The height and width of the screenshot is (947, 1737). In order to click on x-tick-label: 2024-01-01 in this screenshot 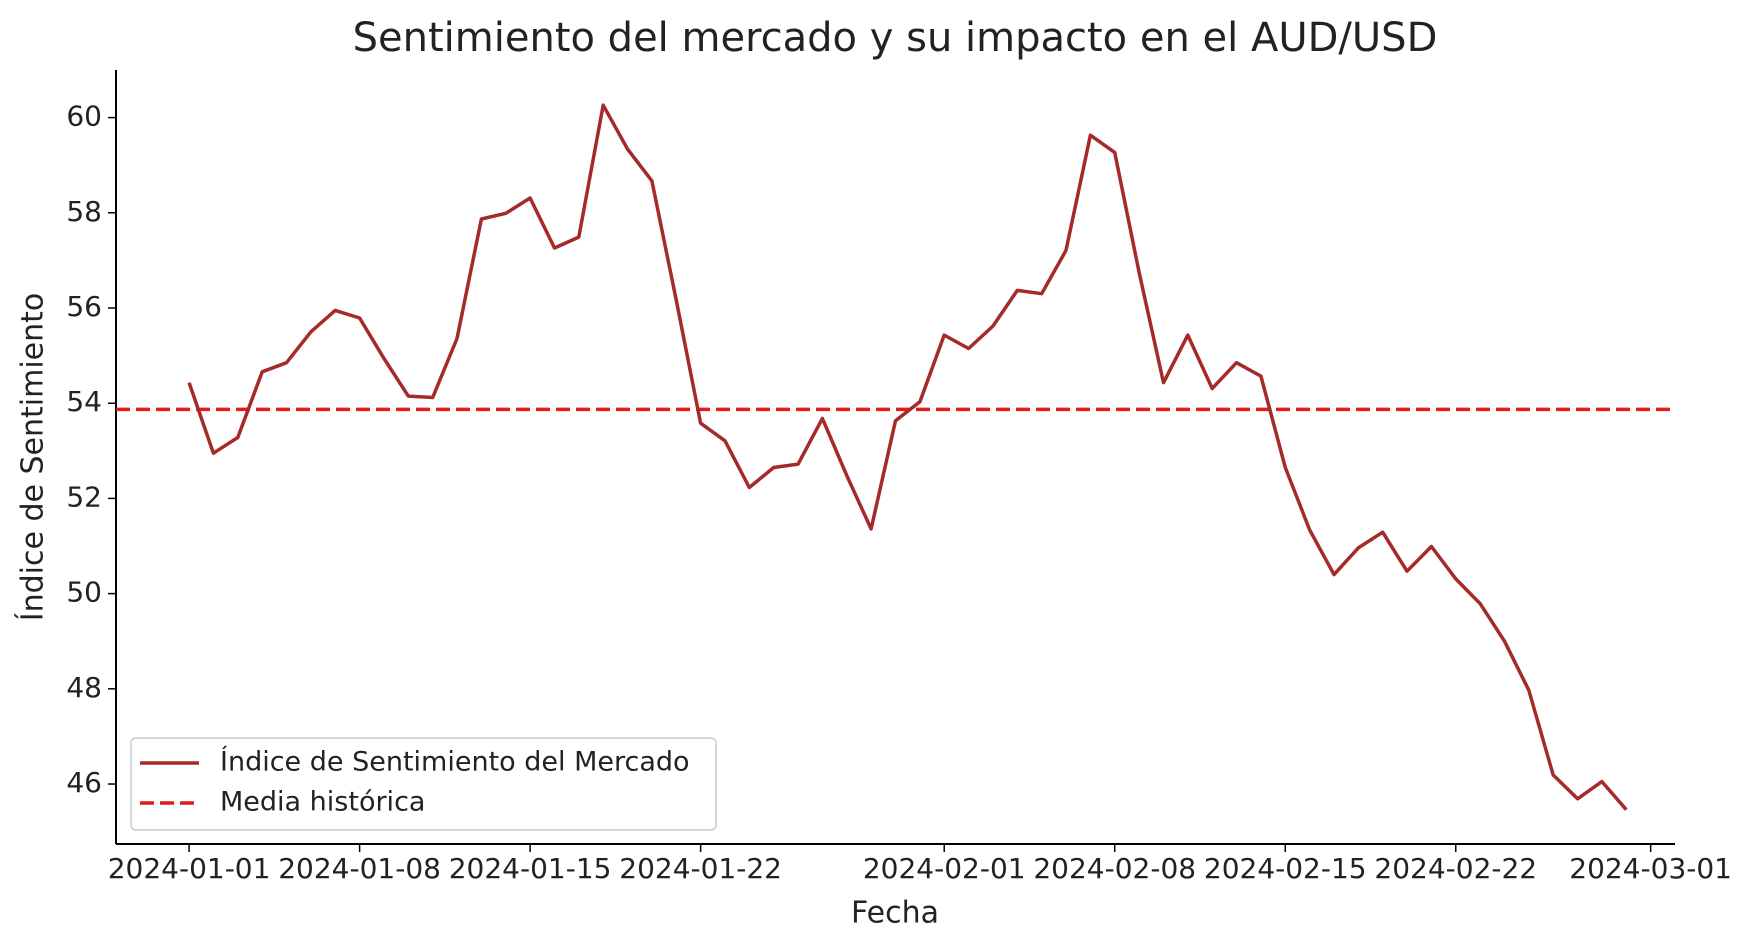, I will do `click(189, 868)`.